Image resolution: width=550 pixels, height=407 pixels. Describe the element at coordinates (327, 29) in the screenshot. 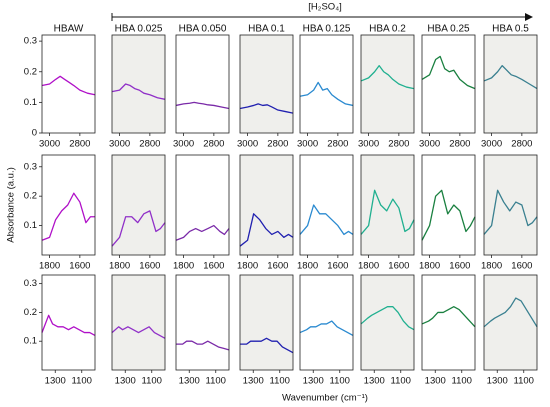

I see `panel-title: HBA 0.125` at that location.